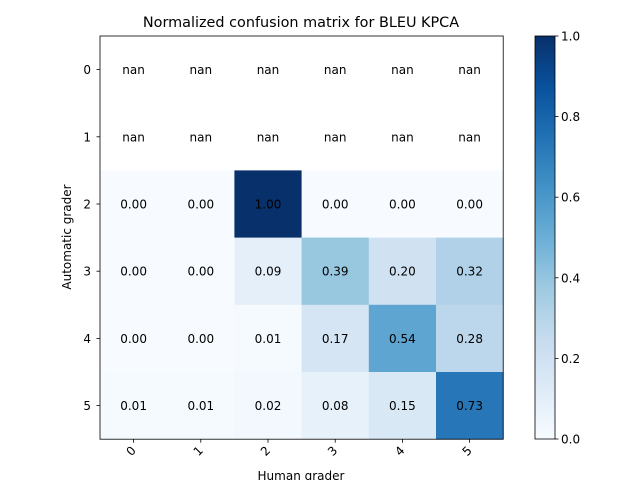 The image size is (640, 480). What do you see at coordinates (130, 450) in the screenshot?
I see `x-tick-label: 0` at bounding box center [130, 450].